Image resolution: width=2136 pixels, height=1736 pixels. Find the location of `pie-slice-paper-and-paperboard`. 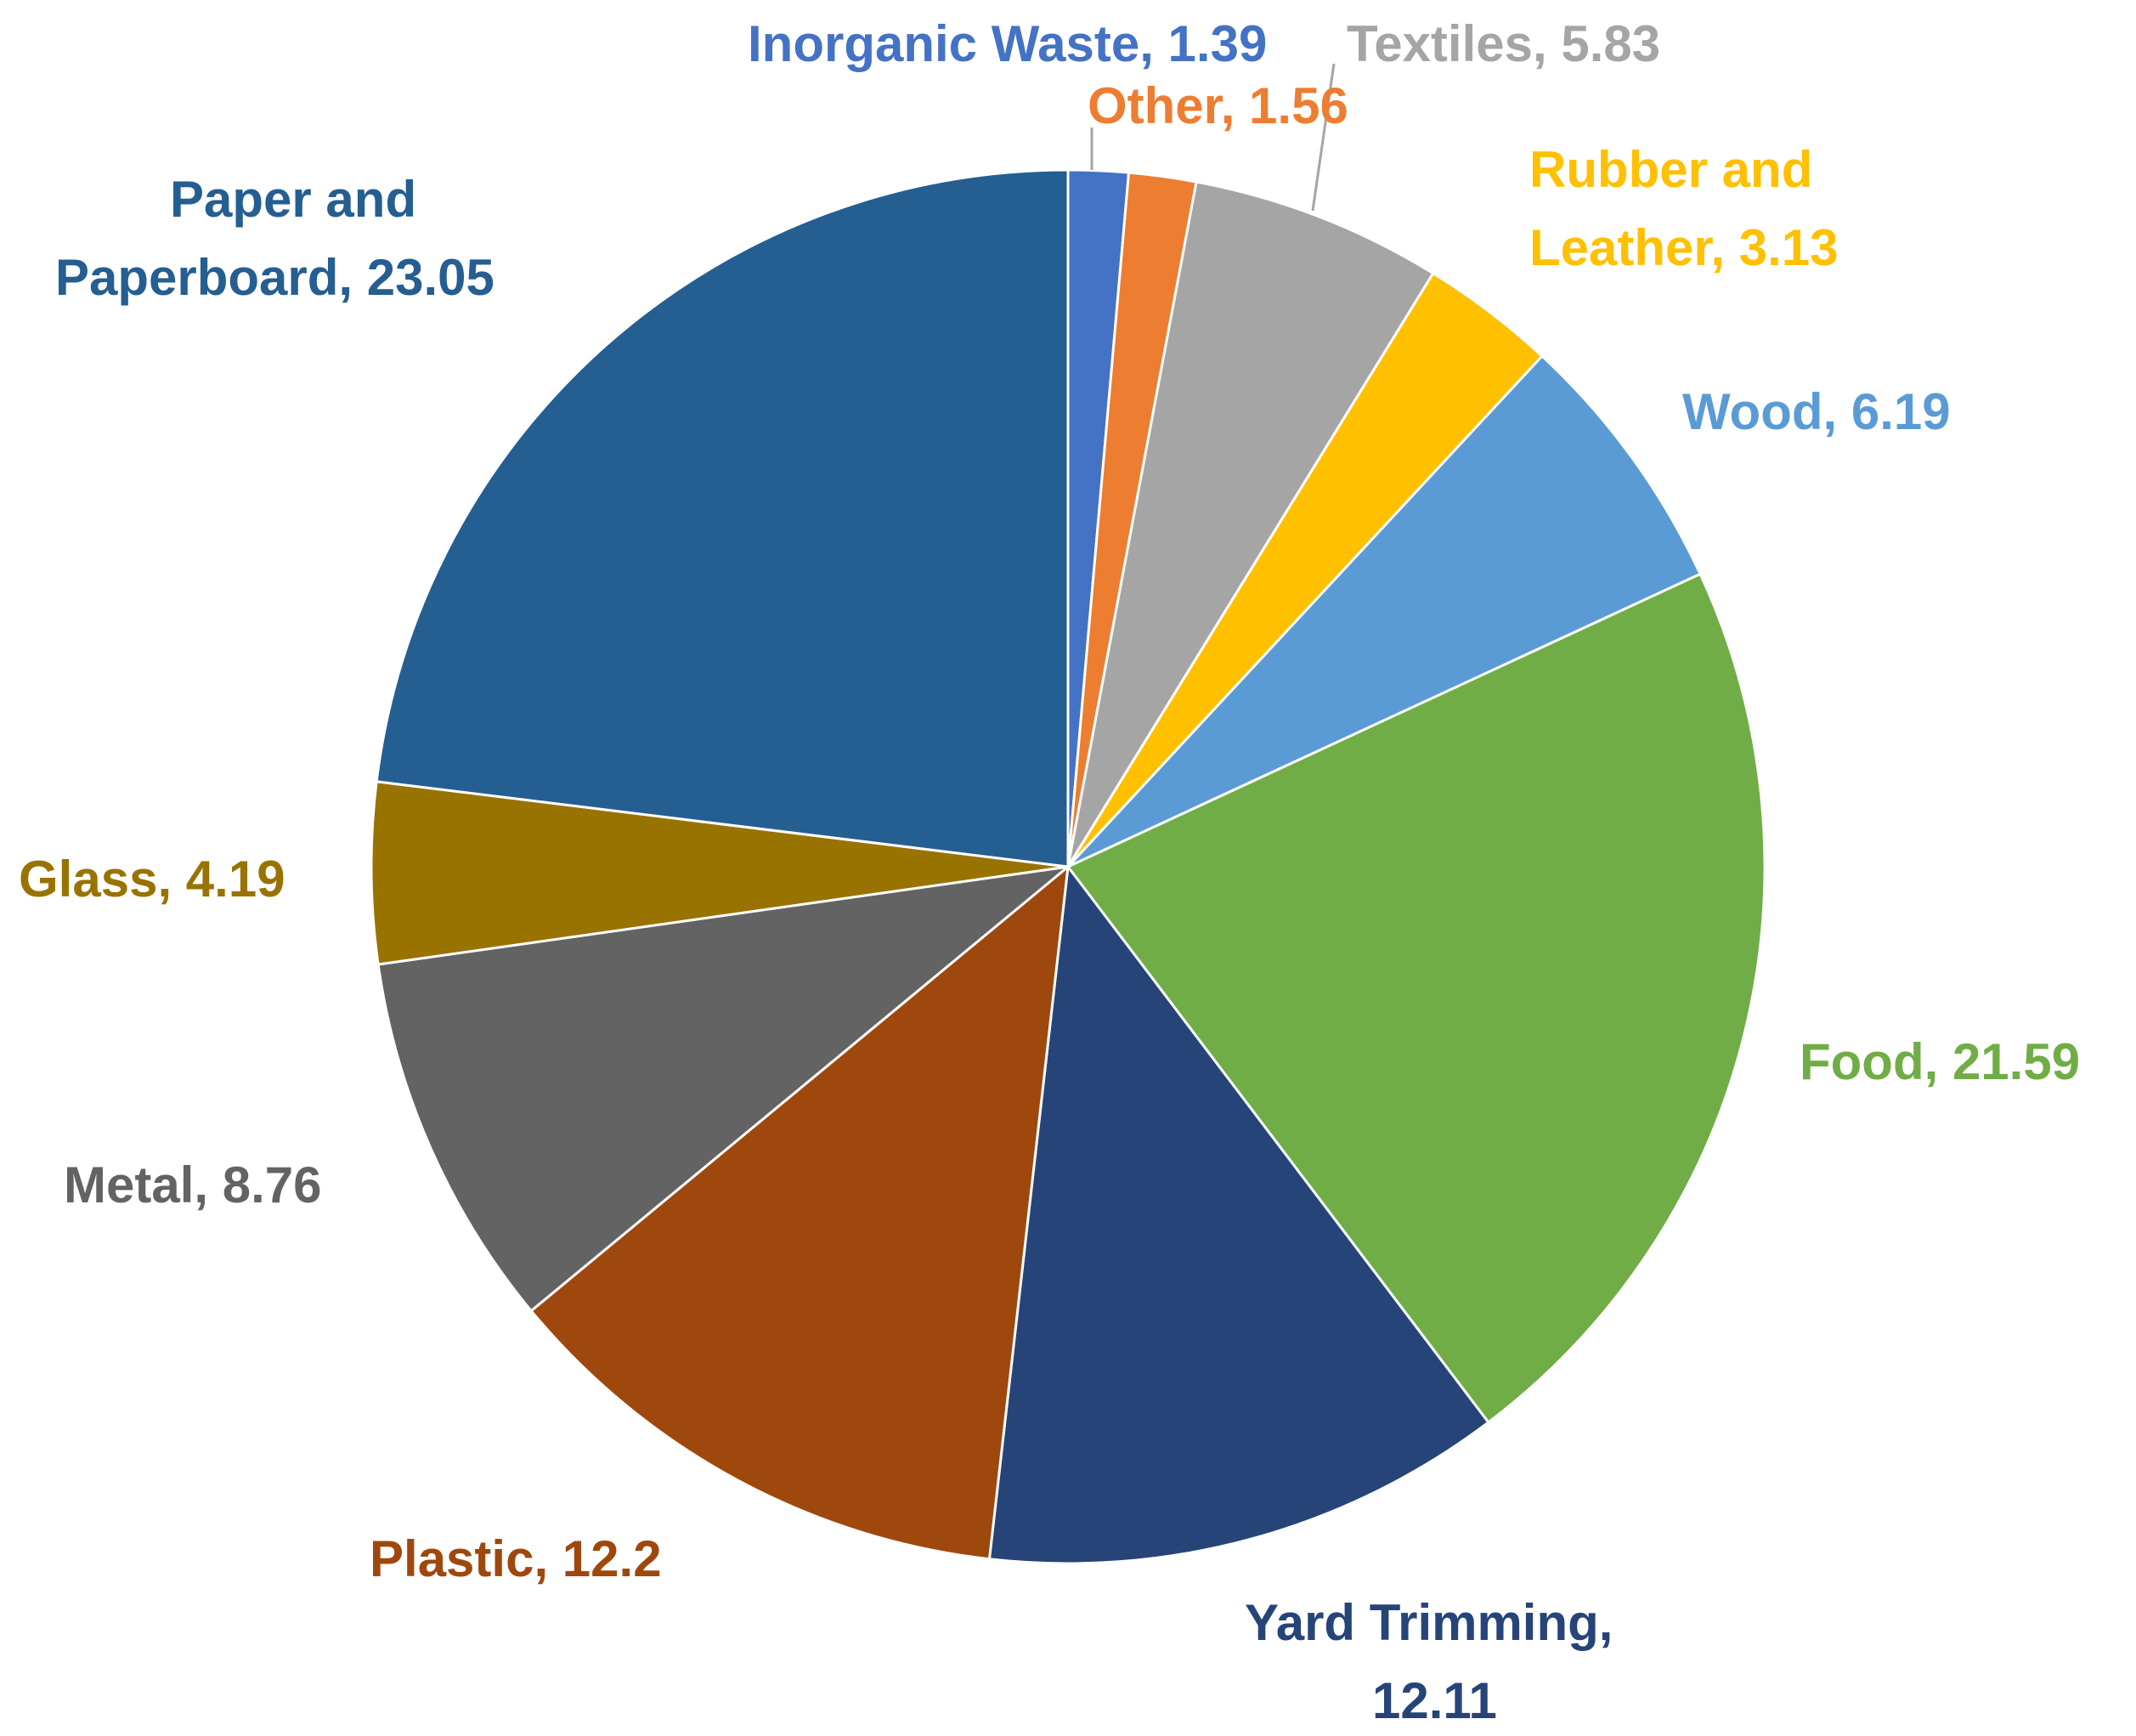

pie-slice-paper-and-paperboard is located at coordinates (722, 518).